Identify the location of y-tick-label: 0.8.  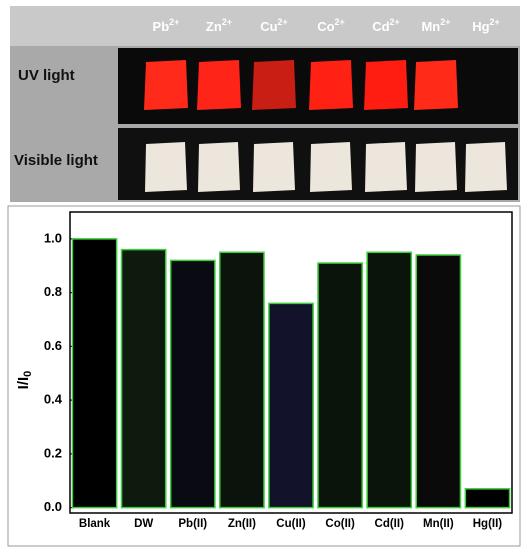
(53, 291).